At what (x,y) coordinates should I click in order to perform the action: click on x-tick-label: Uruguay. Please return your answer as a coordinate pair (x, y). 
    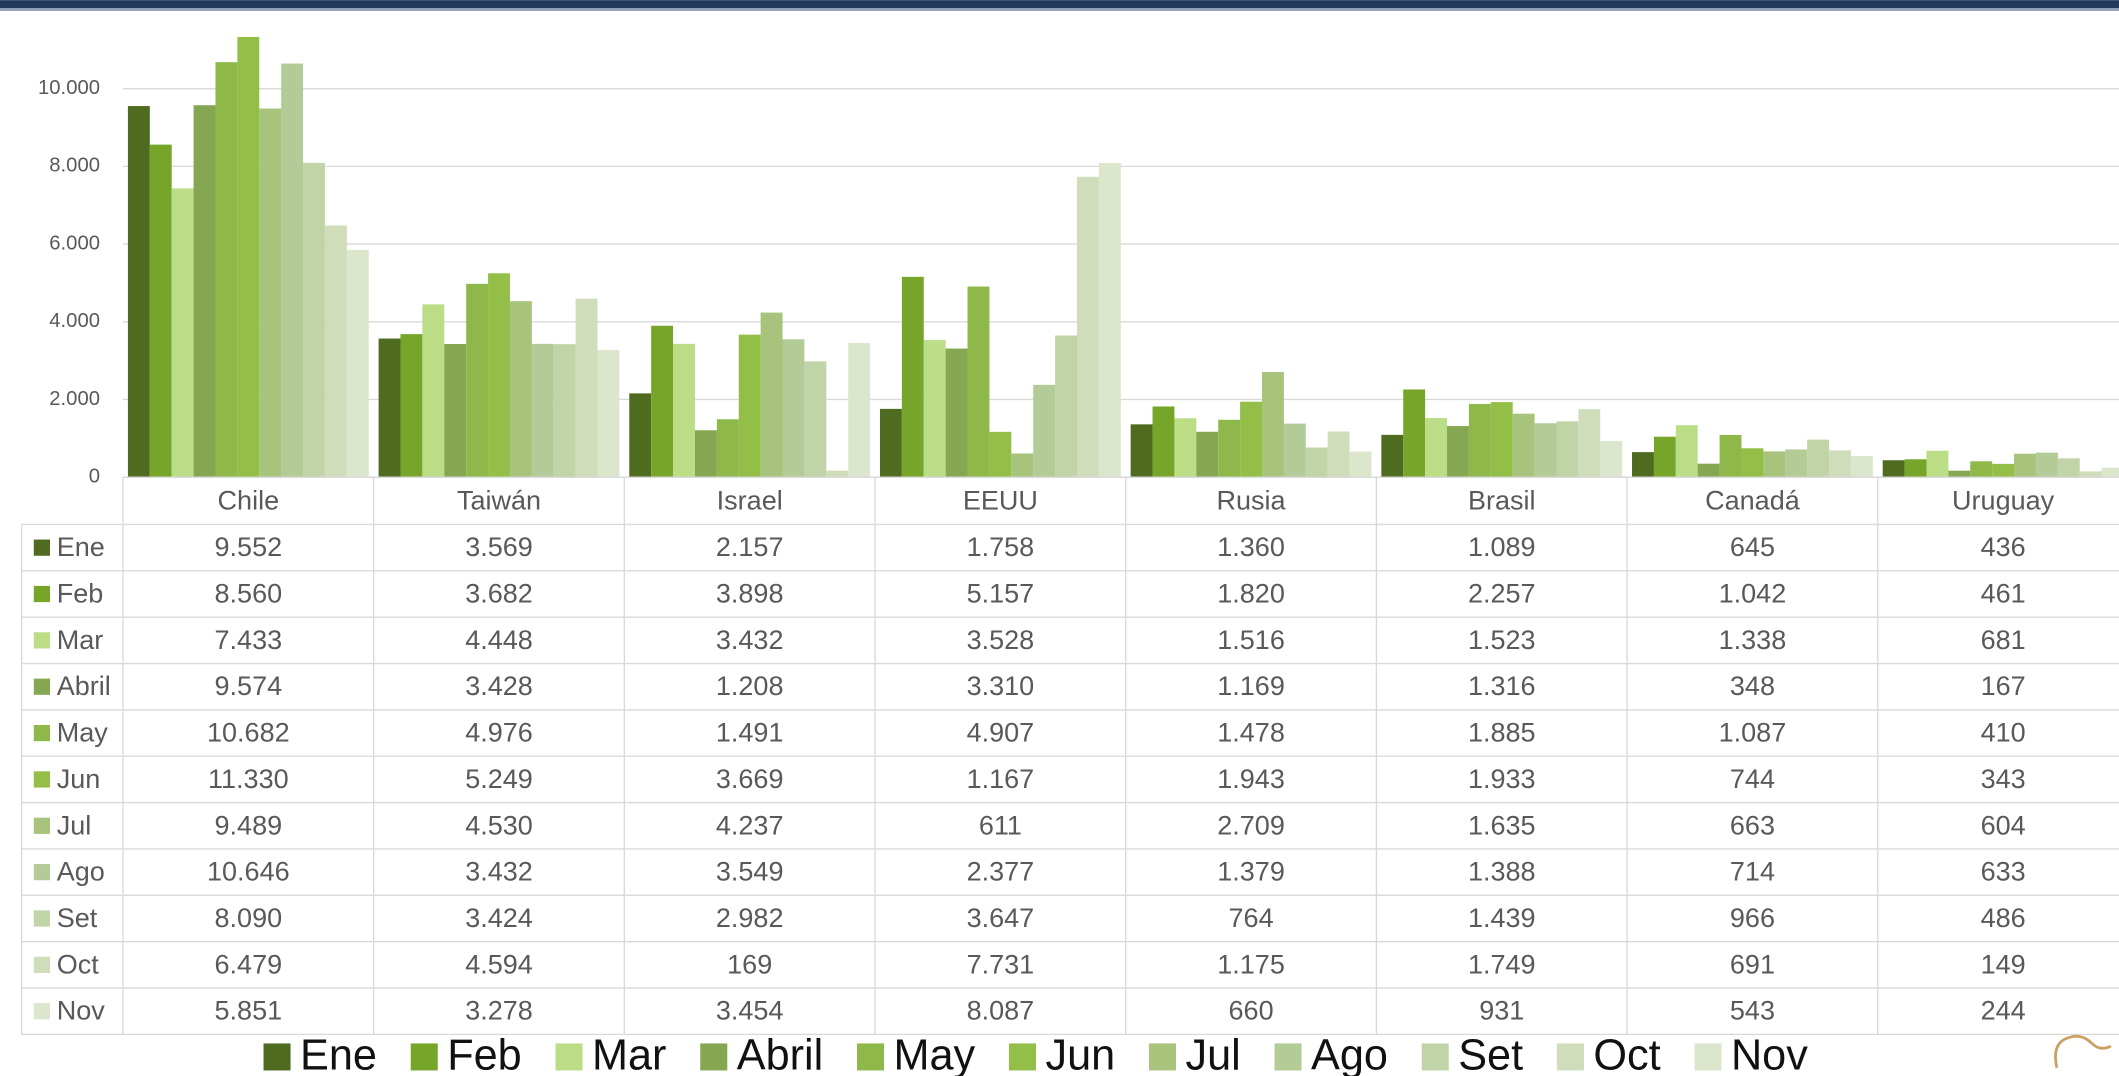
    Looking at the image, I should click on (2003, 500).